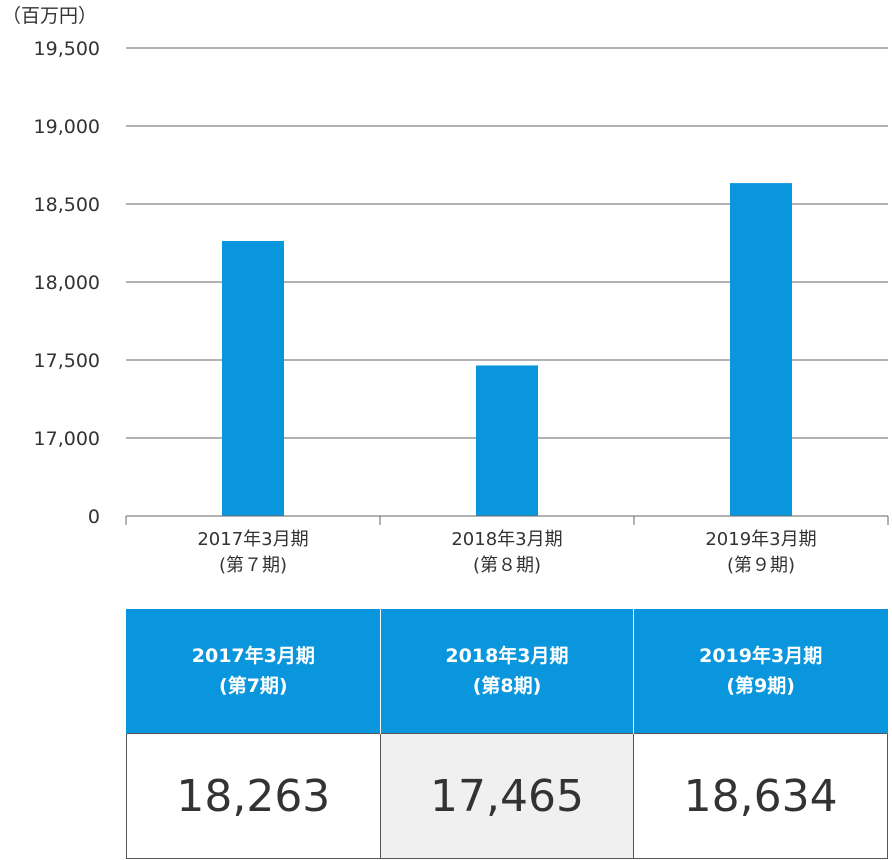  Describe the element at coordinates (507, 565) in the screenshot. I see `x-category-label: (第８期)` at that location.